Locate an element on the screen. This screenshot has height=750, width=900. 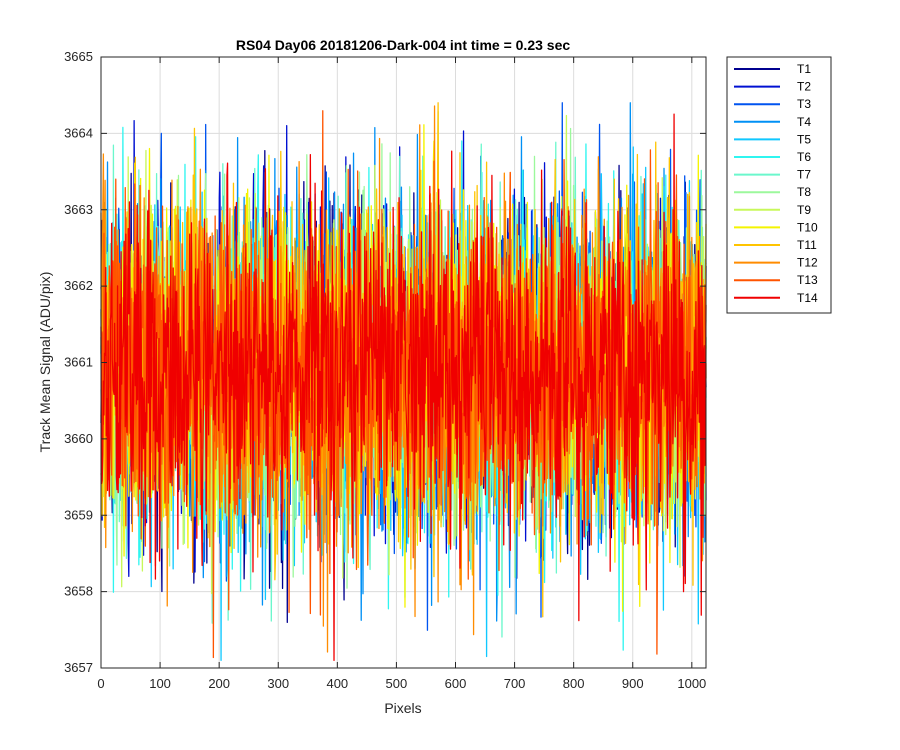
x-tick-label: 600 is located at coordinates (456, 683).